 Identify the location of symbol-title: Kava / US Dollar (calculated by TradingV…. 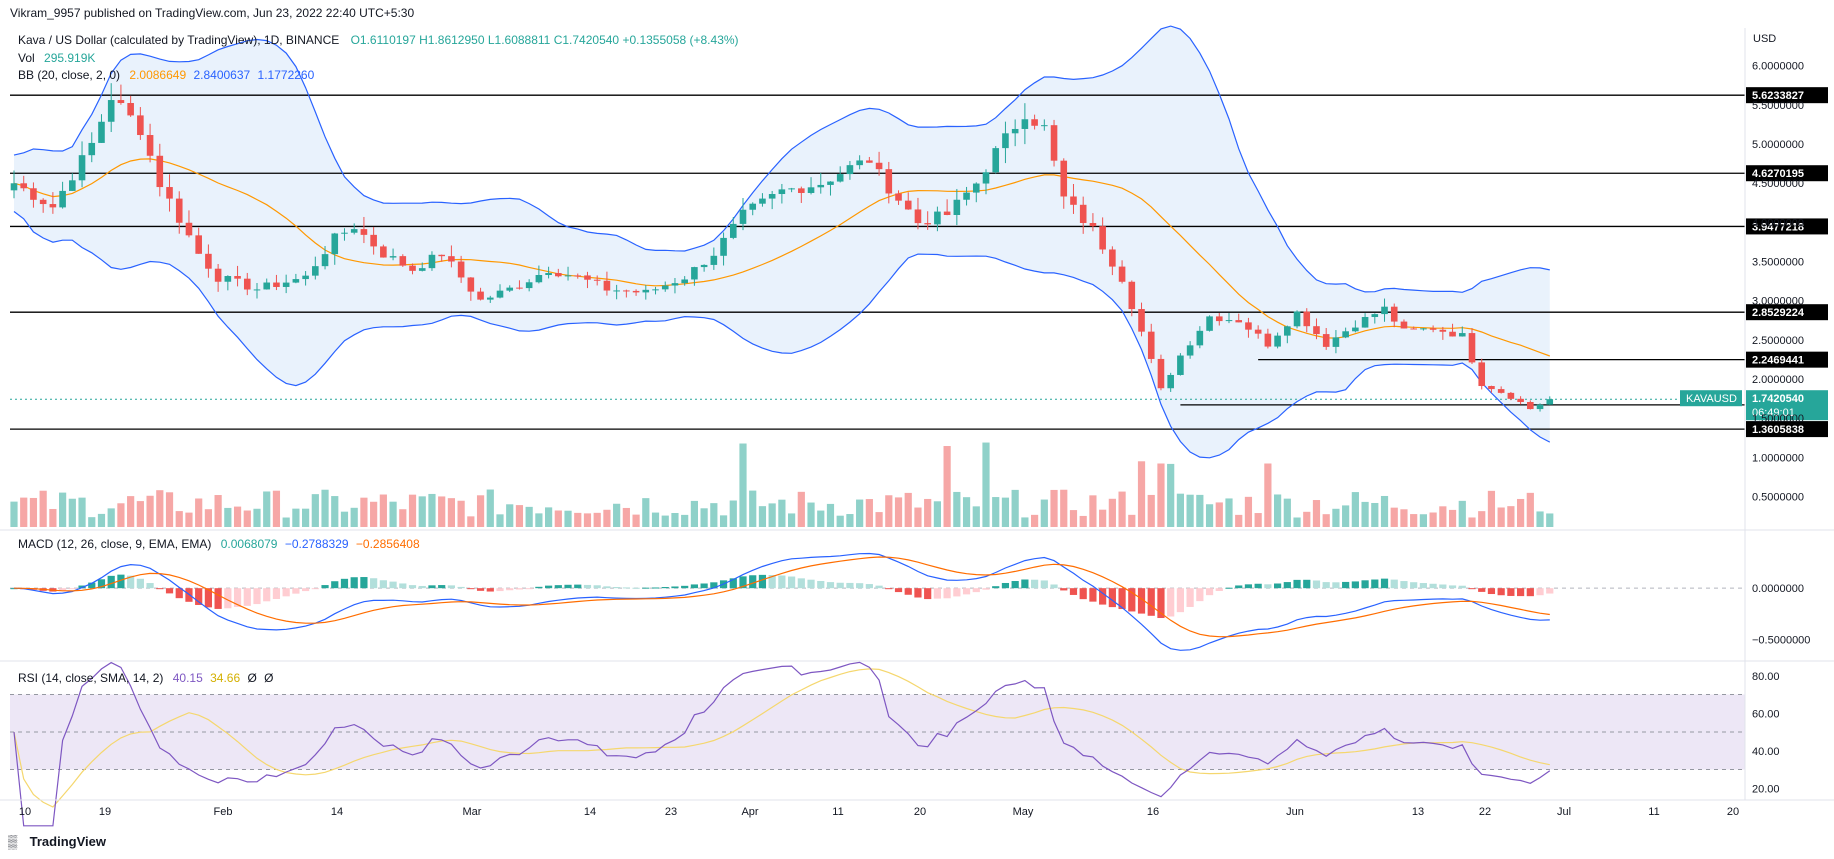
(179, 40).